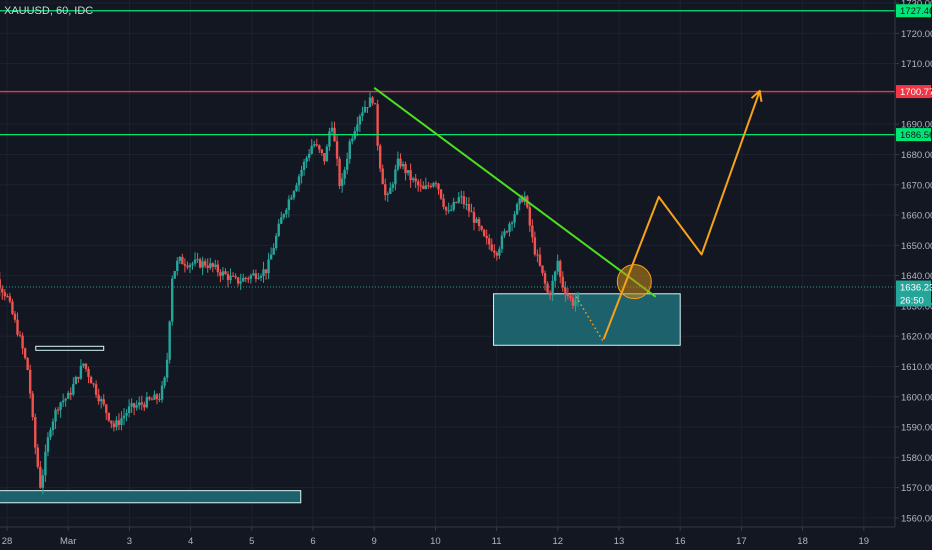 This screenshot has width=932, height=550. I want to click on price-tick-label: 1680.00, so click(916, 155).